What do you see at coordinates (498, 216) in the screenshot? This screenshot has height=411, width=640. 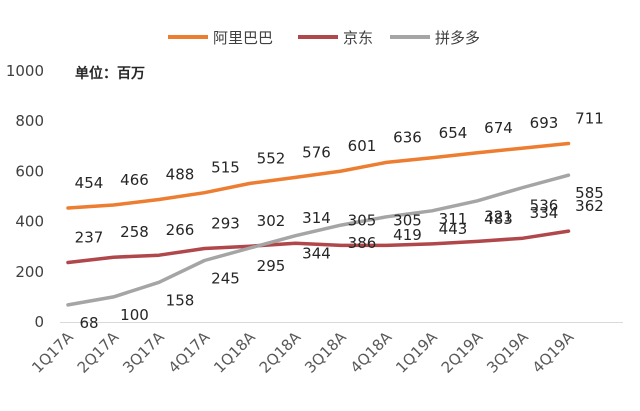 I see `data-label: 321` at bounding box center [498, 216].